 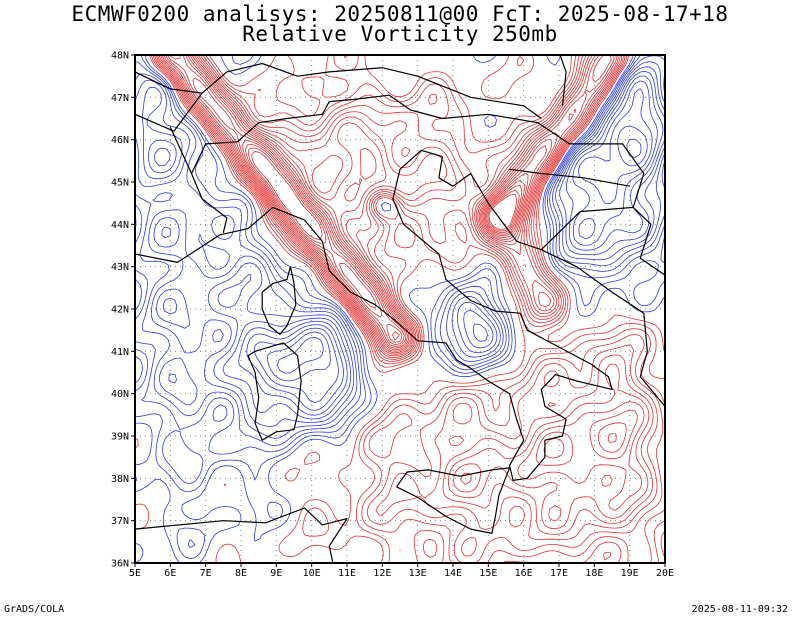 What do you see at coordinates (120, 140) in the screenshot?
I see `lat-label: 46N` at bounding box center [120, 140].